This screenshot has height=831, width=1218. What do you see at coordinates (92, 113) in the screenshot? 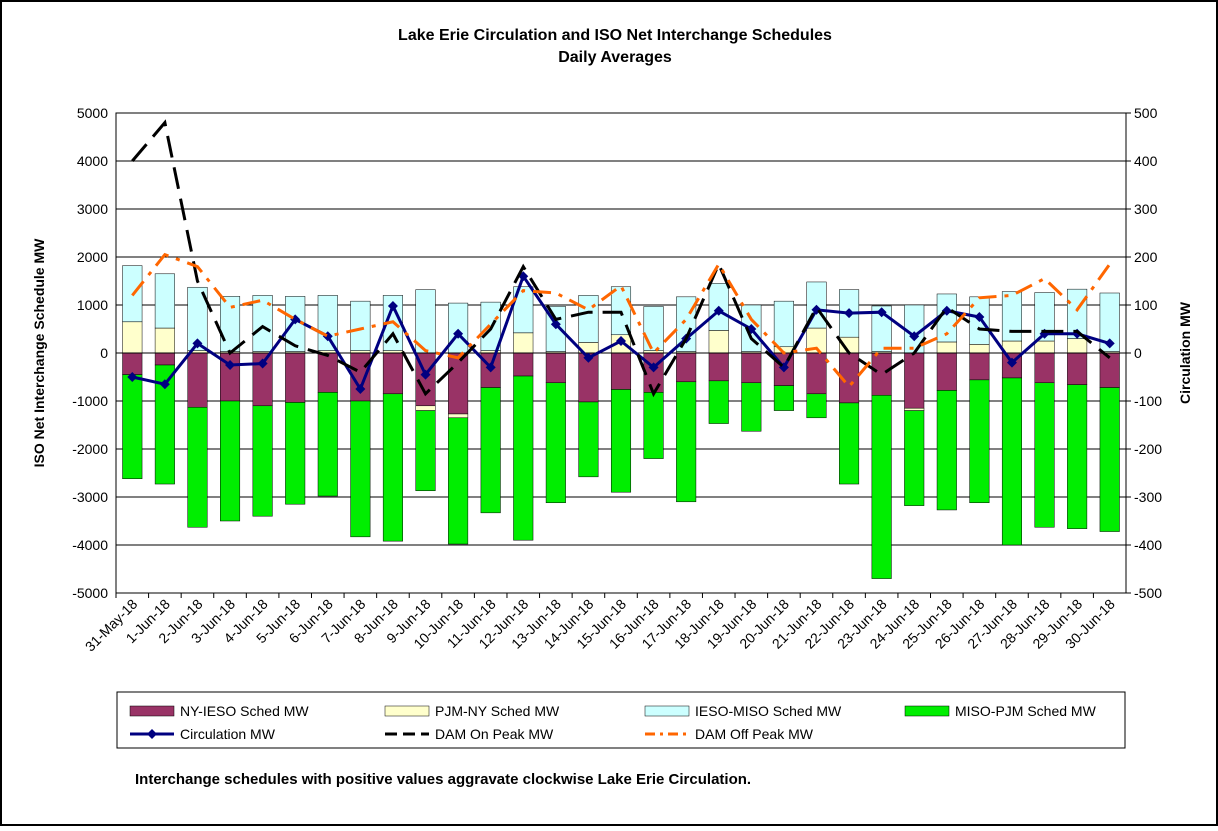
I see `y-tick-label: 5000` at bounding box center [92, 113].